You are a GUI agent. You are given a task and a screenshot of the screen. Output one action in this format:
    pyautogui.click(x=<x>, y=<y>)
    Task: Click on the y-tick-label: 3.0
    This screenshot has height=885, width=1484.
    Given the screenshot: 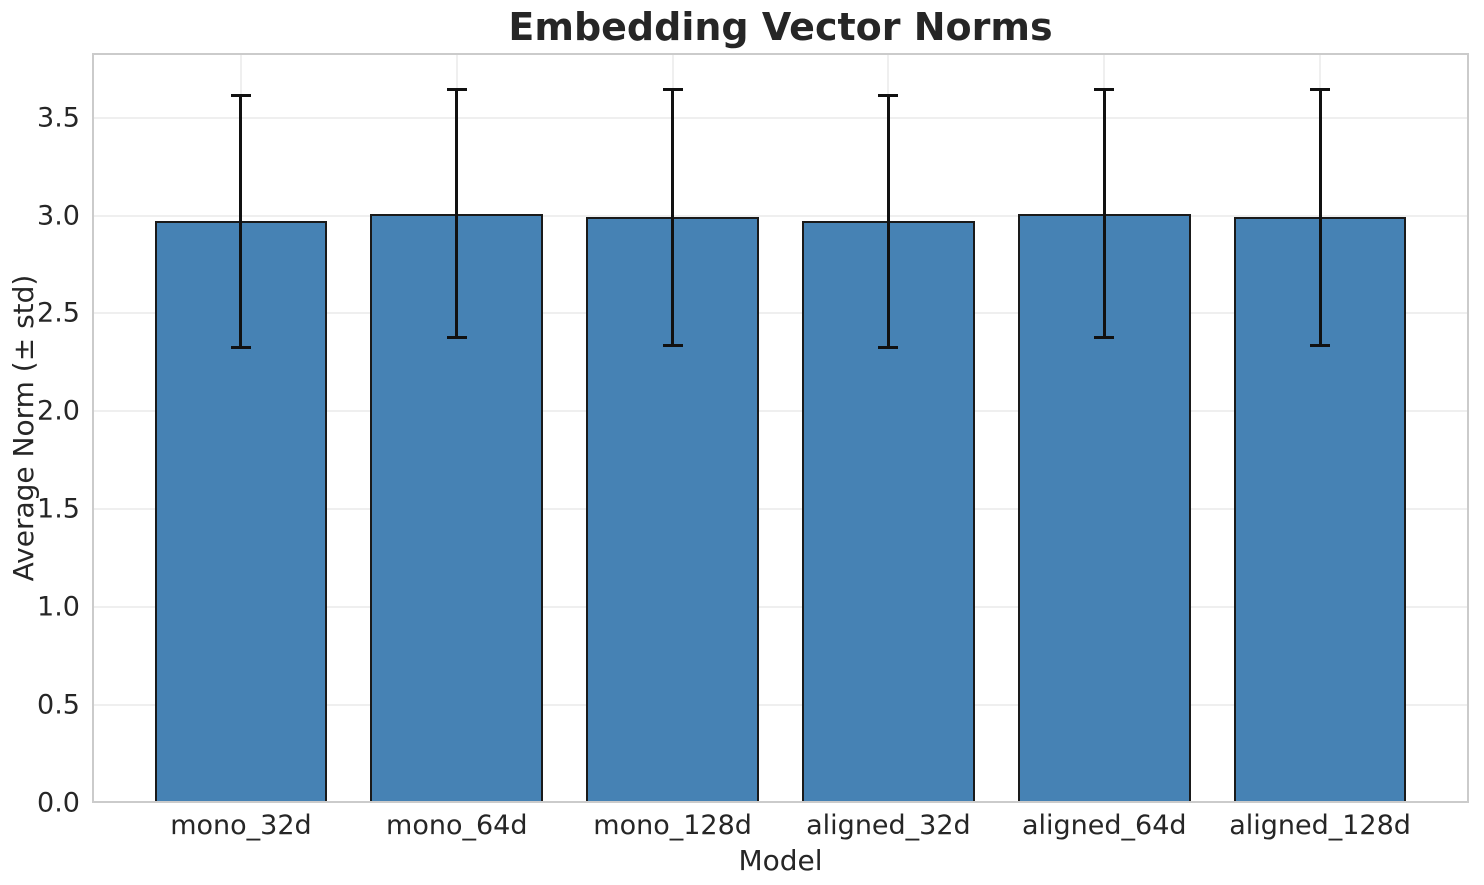 What is the action you would take?
    pyautogui.click(x=58, y=216)
    